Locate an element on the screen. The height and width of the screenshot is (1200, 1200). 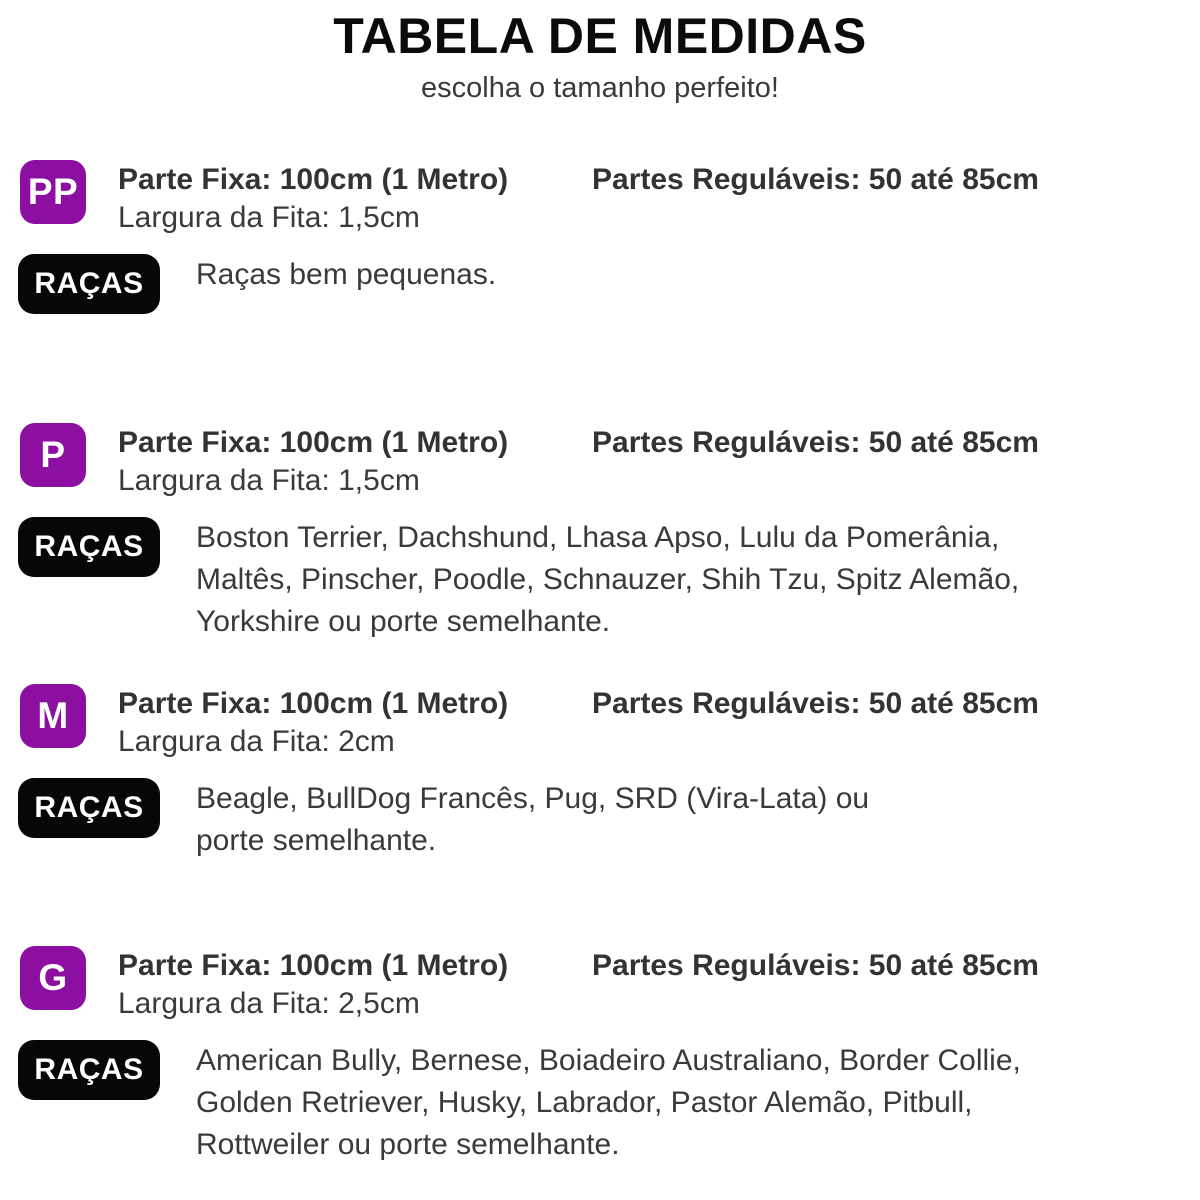
size-badge-p-label: P is located at coordinates (53, 454).